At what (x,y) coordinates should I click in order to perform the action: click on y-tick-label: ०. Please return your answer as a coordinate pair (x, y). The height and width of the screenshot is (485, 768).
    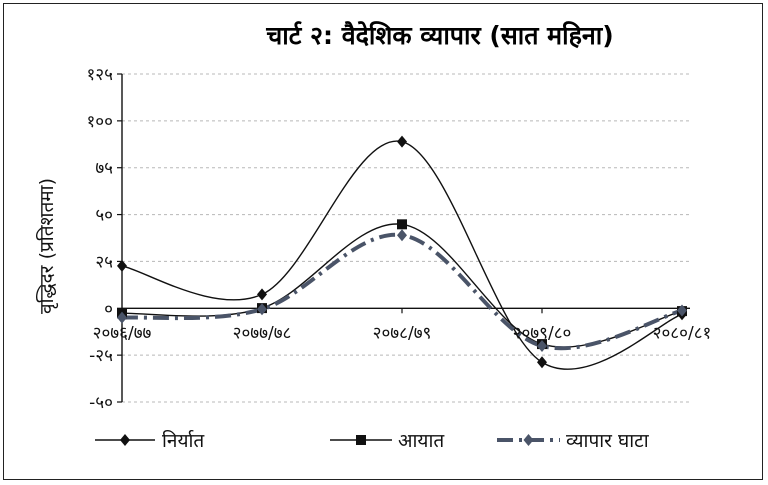
    Looking at the image, I should click on (108, 309).